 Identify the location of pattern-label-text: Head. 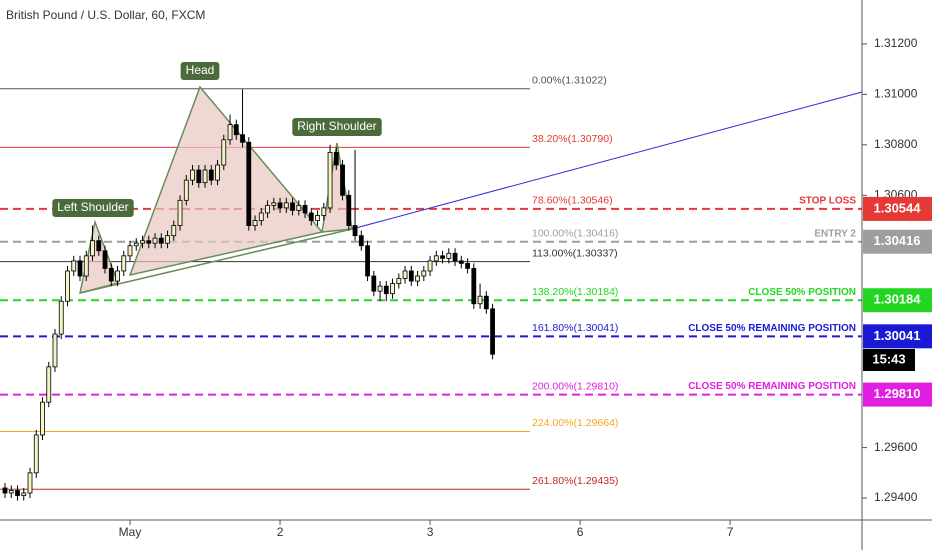
(200, 70).